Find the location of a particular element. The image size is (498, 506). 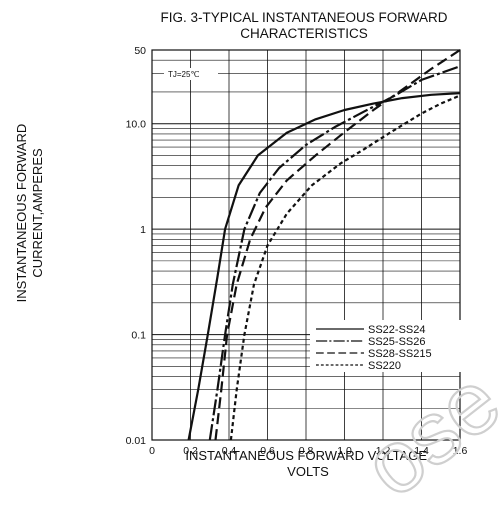

temperature-note-box is located at coordinates (191, 74).